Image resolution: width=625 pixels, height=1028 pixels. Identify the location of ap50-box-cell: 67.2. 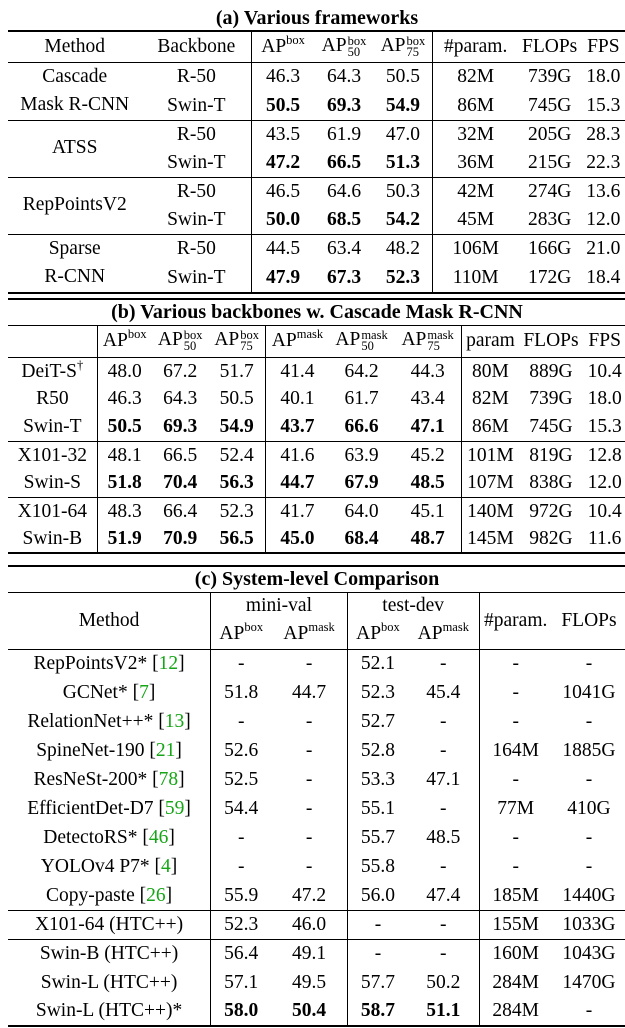
(180, 371).